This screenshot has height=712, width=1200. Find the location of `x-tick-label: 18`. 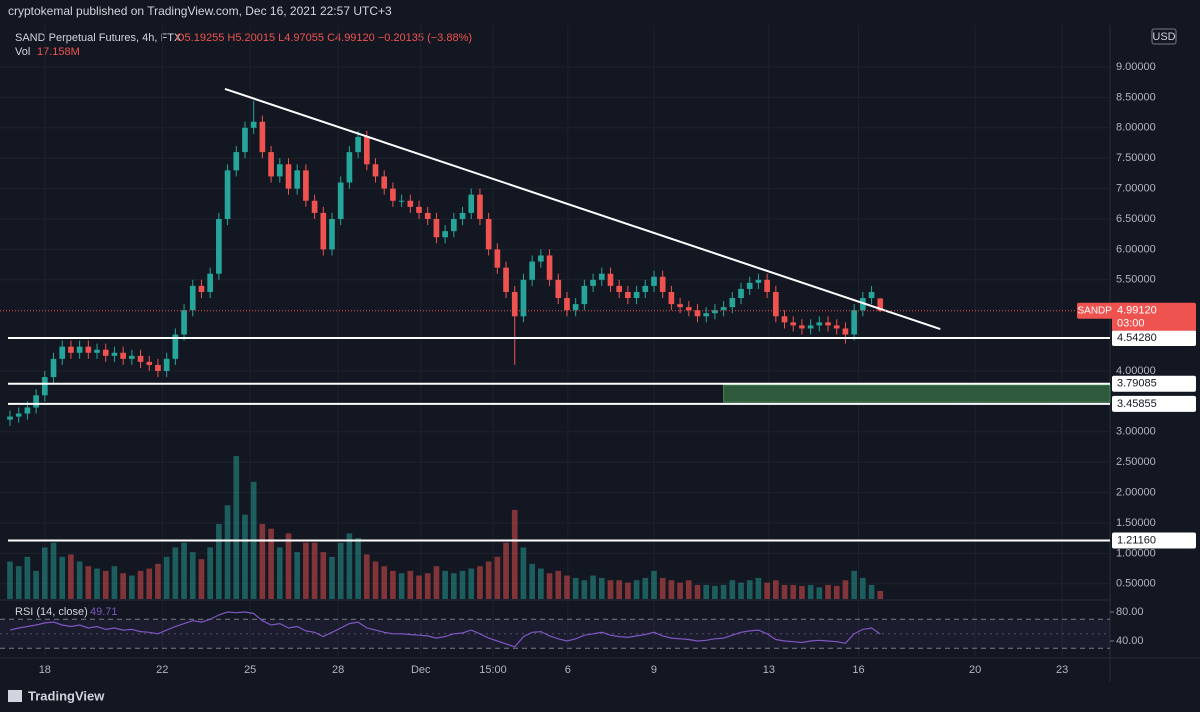

x-tick-label: 18 is located at coordinates (45, 670).